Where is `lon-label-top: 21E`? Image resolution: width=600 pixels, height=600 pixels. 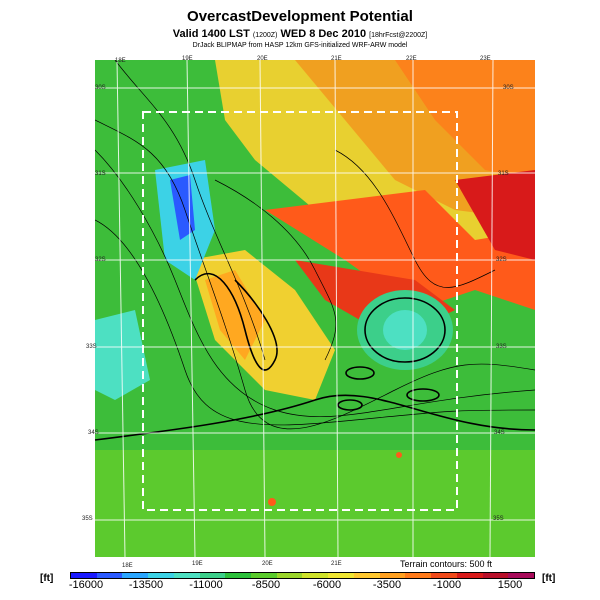
lon-label-top: 21E is located at coordinates (336, 59).